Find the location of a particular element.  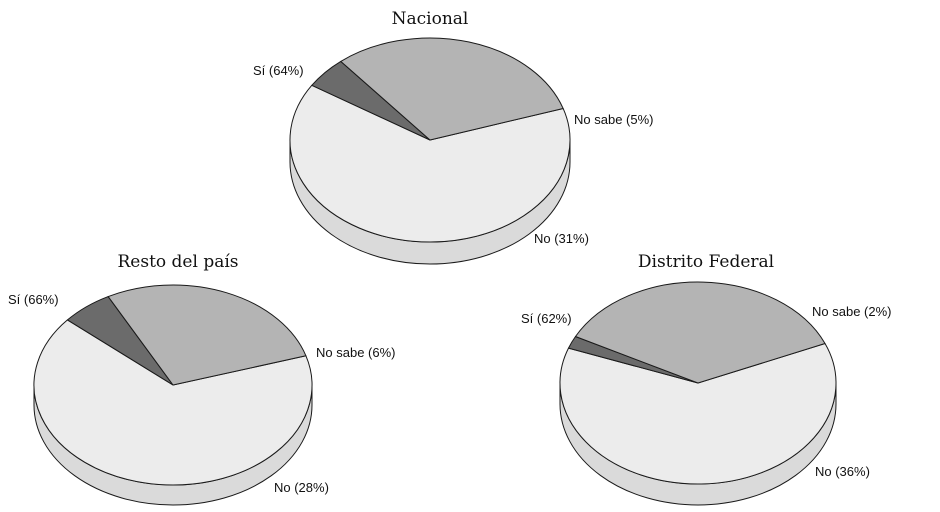

slice-label-no: No (36%) is located at coordinates (842, 471).